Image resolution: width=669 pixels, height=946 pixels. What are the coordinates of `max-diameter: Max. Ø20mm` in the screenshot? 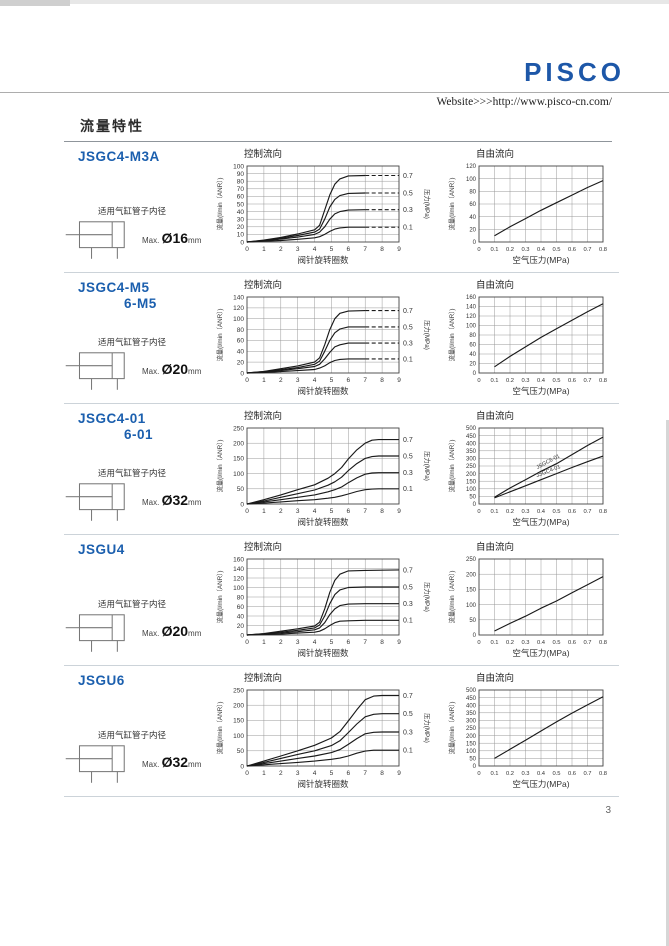 It's located at (171, 632).